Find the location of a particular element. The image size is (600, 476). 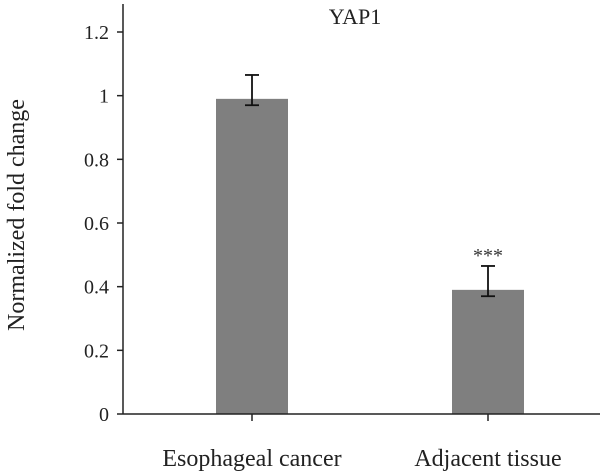

x-tick-label-0: Esophageal cancer is located at coordinates (251, 459).